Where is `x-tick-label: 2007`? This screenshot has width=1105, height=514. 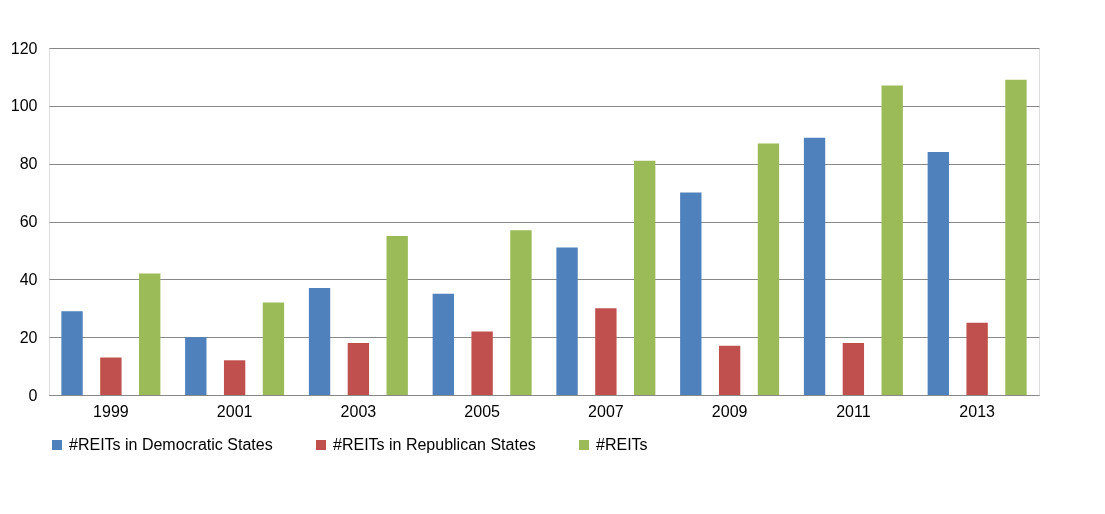 x-tick-label: 2007 is located at coordinates (606, 411).